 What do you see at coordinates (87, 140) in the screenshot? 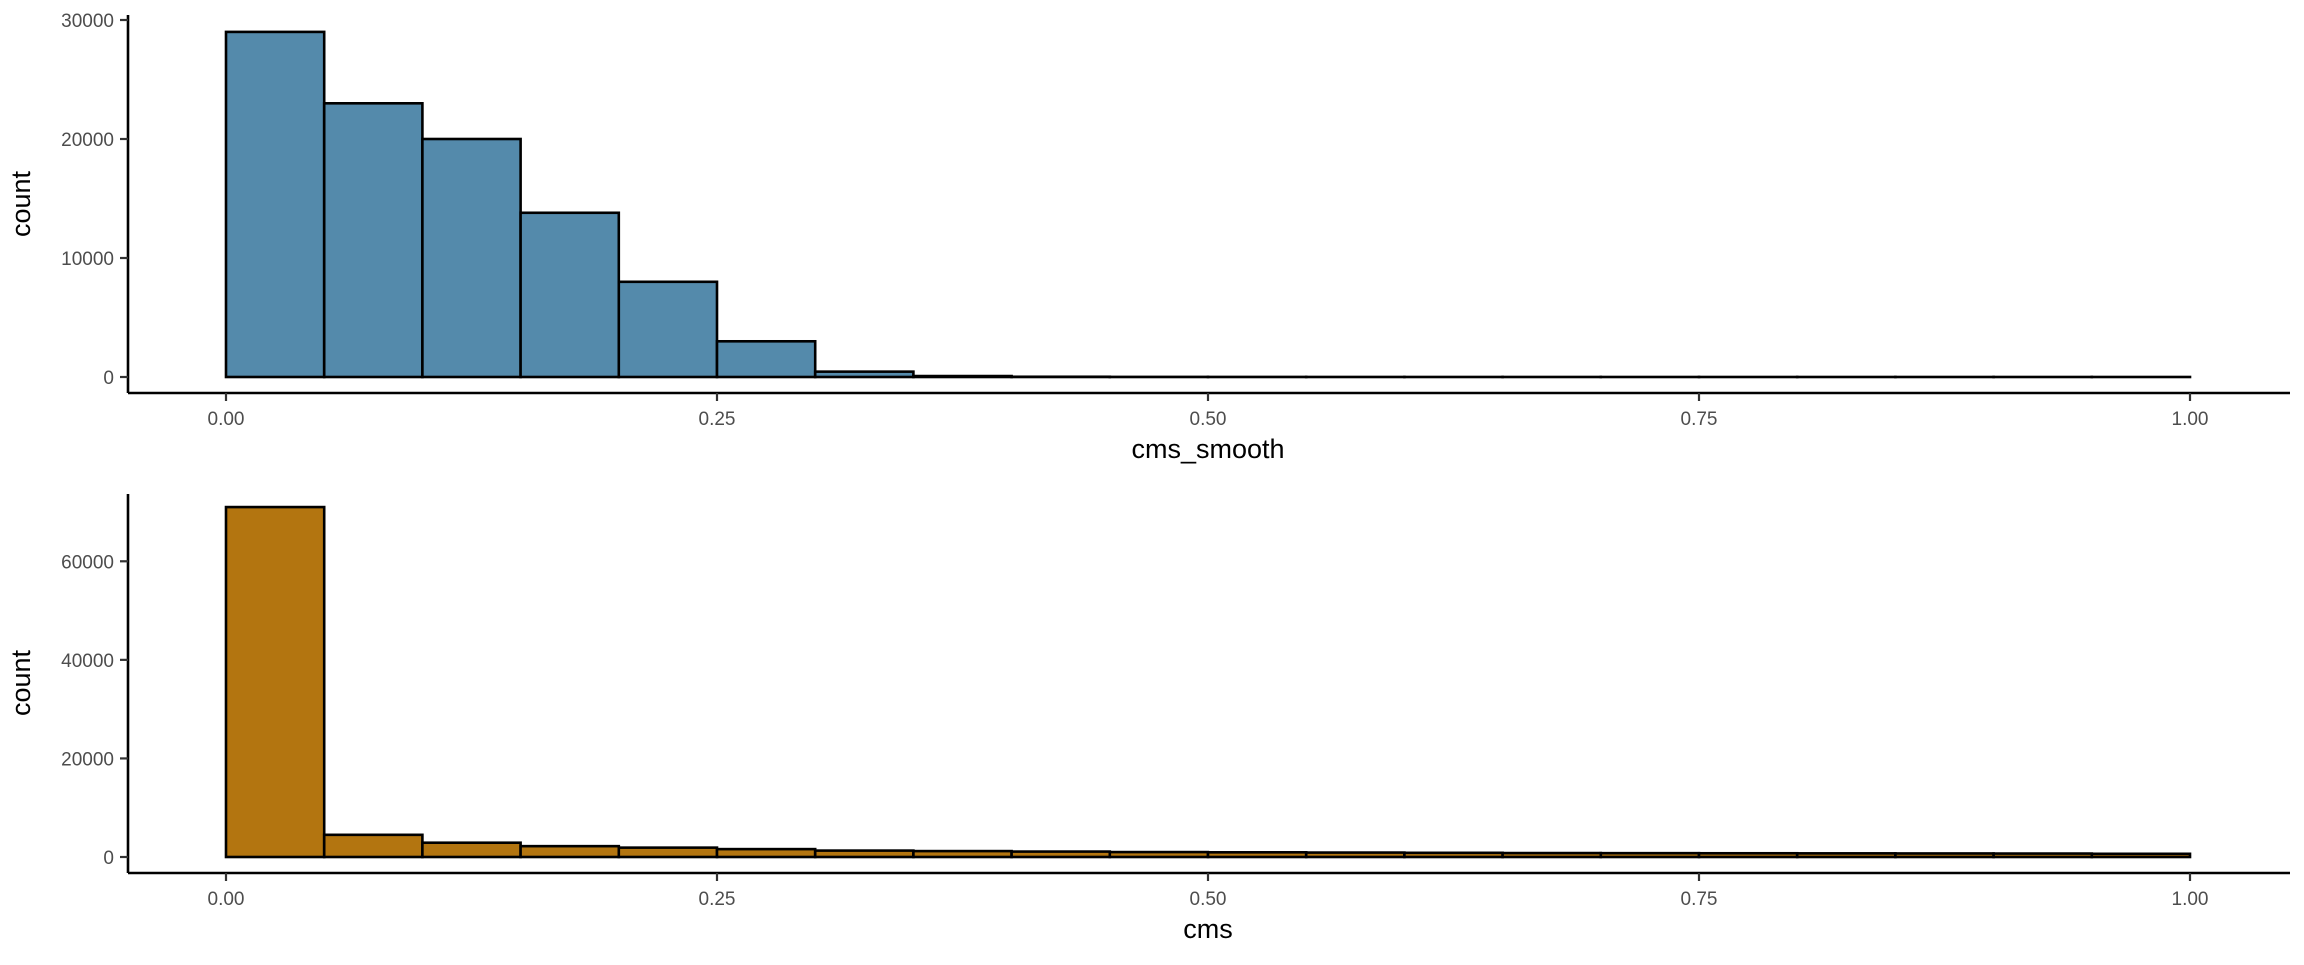
I see `cms-smooth-y-tick-label: 20000` at bounding box center [87, 140].